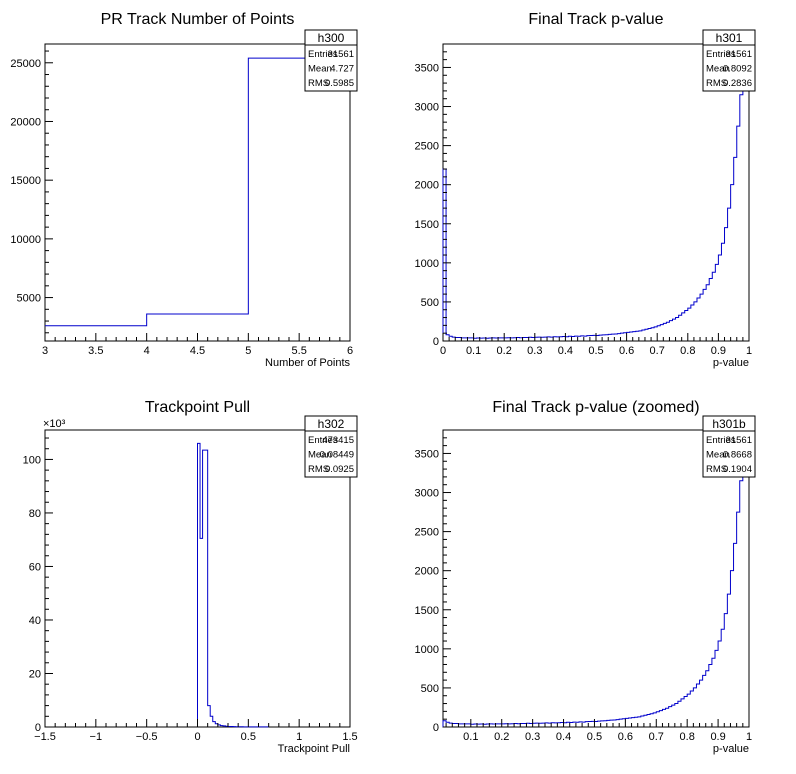 This screenshot has height=774, width=796. What do you see at coordinates (563, 737) in the screenshot?
I see `x-tick-label: 0.4` at bounding box center [563, 737].